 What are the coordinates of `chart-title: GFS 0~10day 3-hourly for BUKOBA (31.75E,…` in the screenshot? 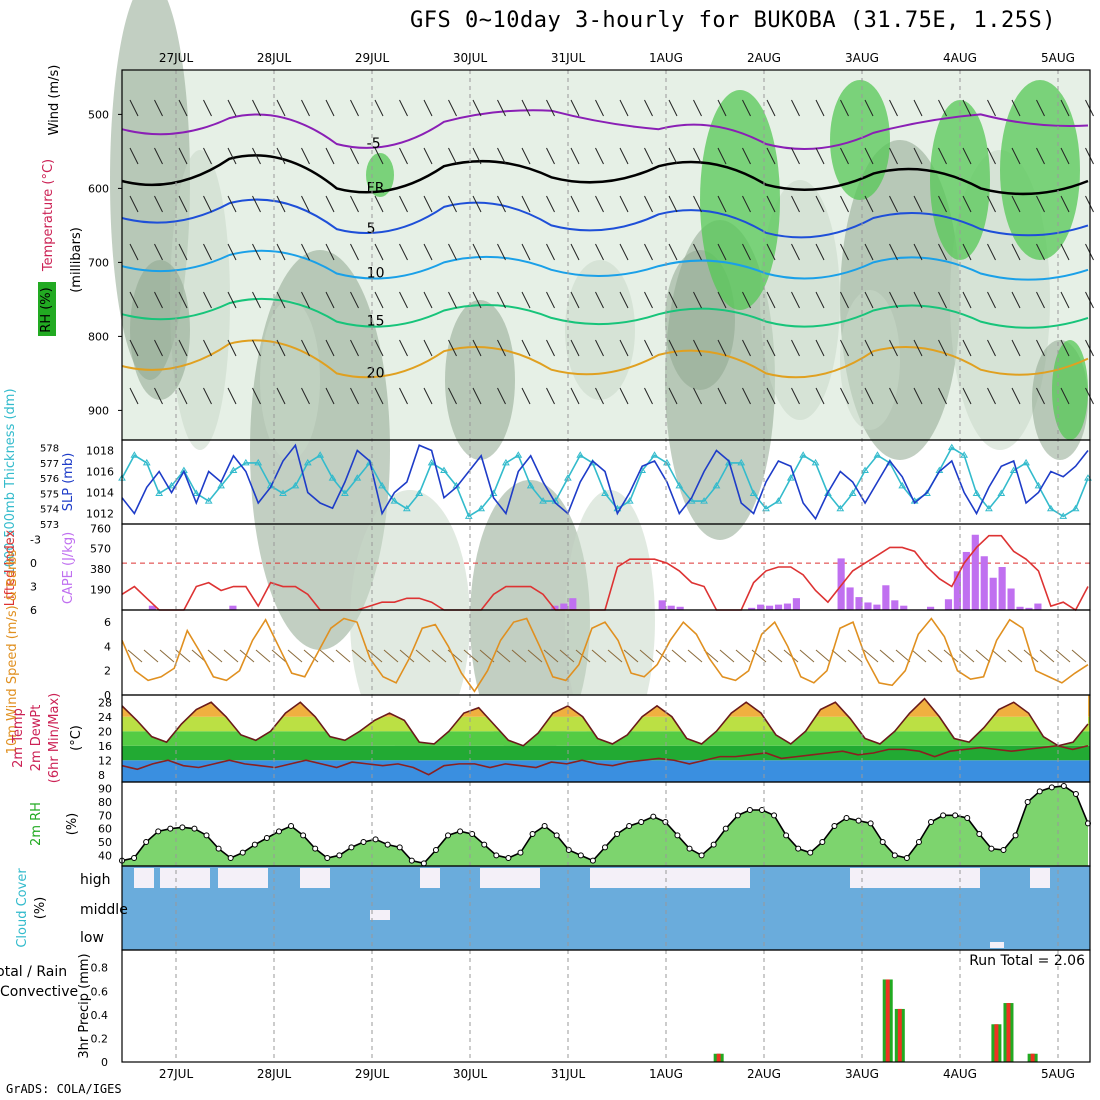 It's located at (733, 20).